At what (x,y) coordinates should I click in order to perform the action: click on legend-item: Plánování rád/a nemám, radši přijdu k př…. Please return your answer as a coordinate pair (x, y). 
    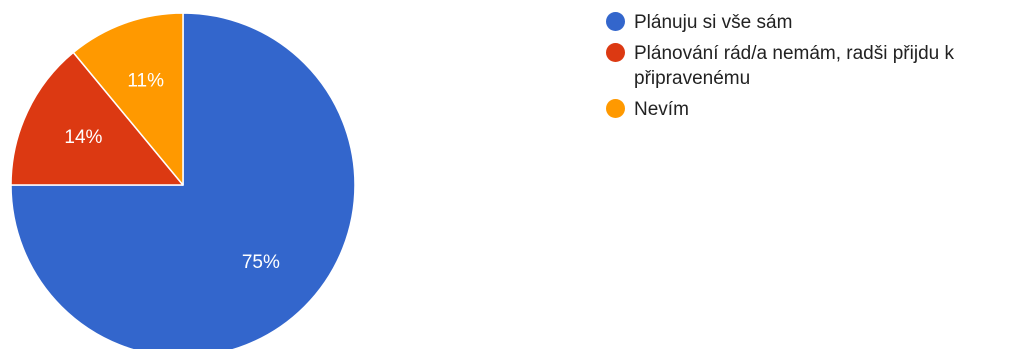
    Looking at the image, I should click on (818, 66).